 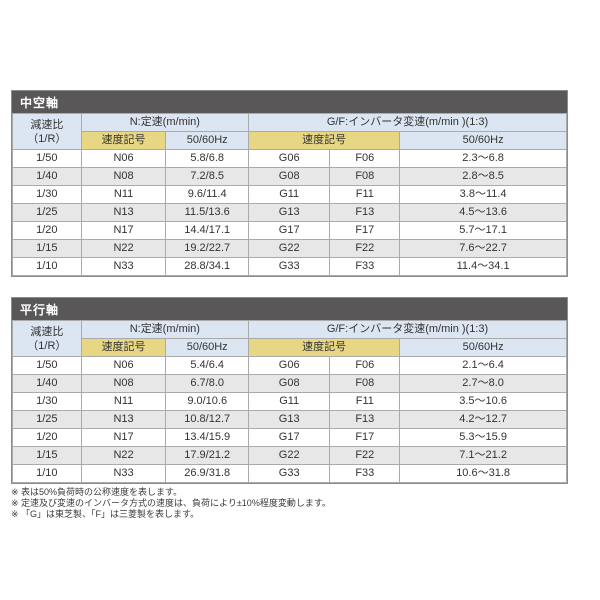 I want to click on speed-code-header-gf: 速度記号, so click(x=324, y=140).